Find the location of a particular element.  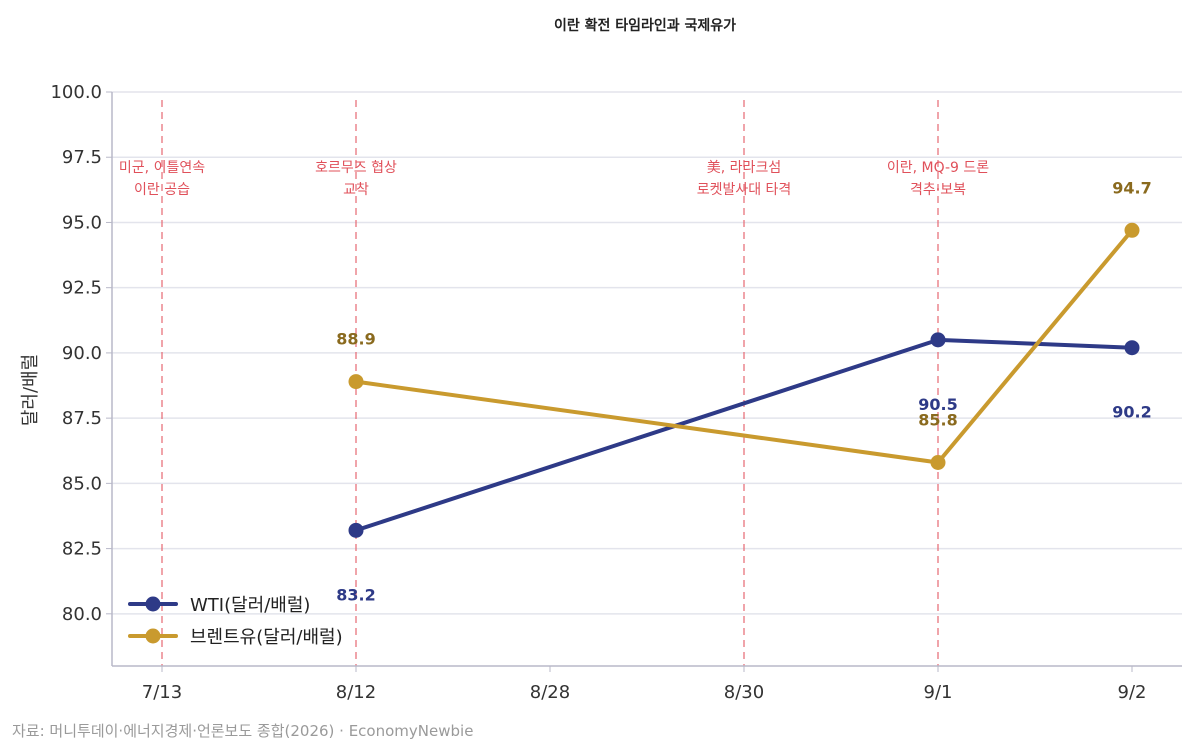

data-label: 94.7 is located at coordinates (1131, 187).